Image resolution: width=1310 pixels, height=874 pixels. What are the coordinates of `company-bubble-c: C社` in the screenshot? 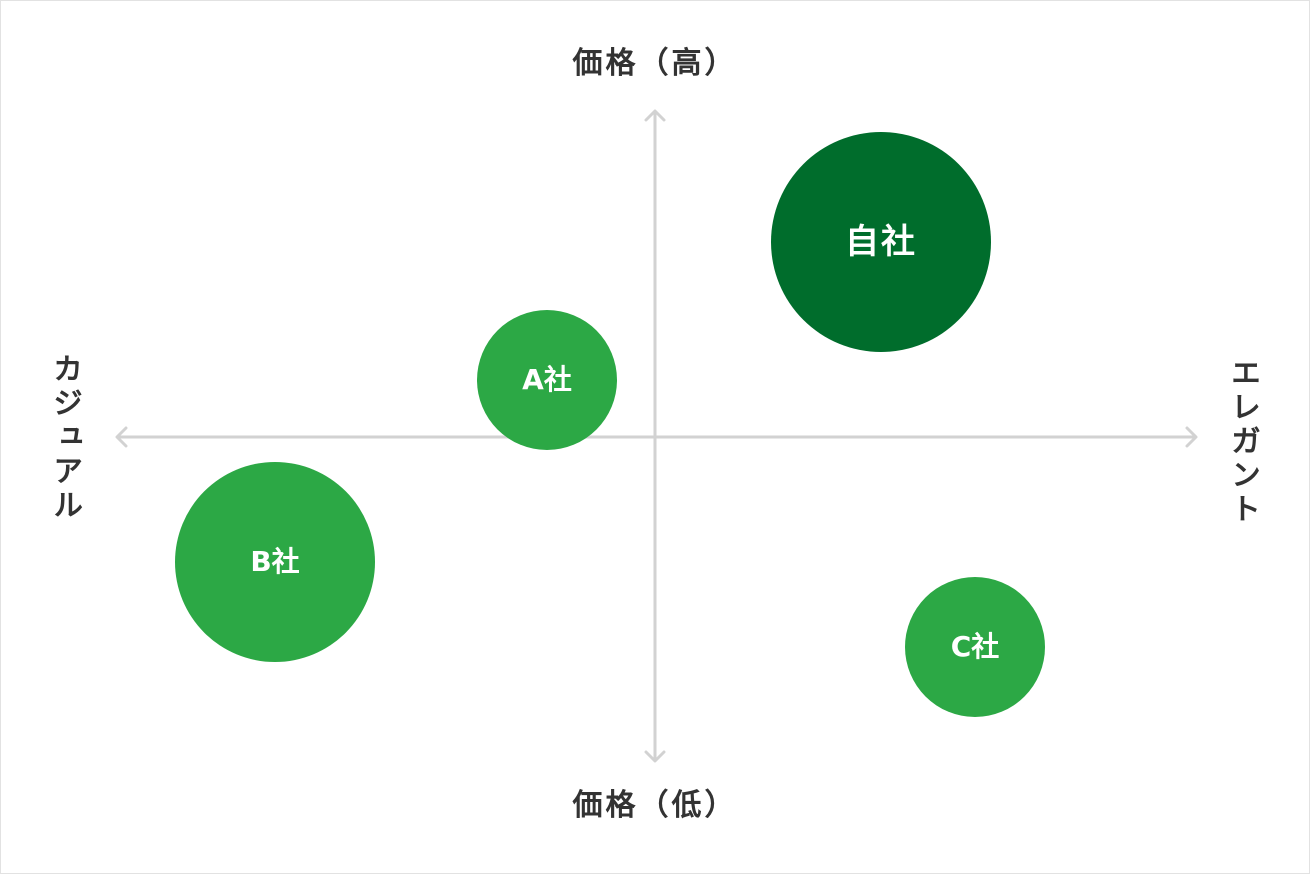 It's located at (975, 647).